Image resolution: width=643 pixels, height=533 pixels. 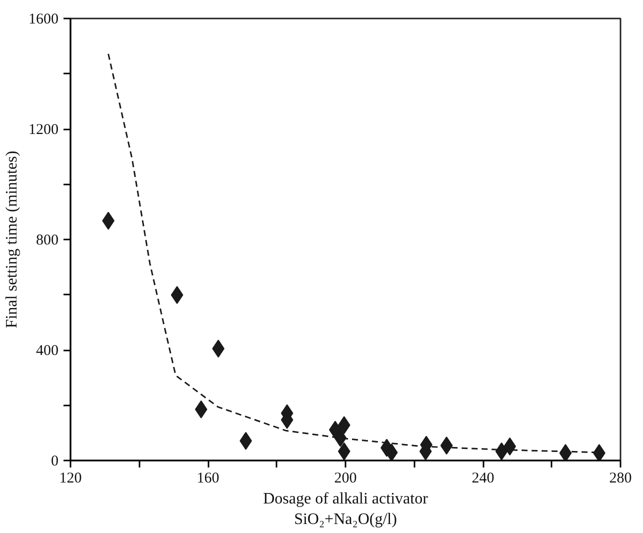 What do you see at coordinates (54, 462) in the screenshot?
I see `y-tick-label: 0` at bounding box center [54, 462].